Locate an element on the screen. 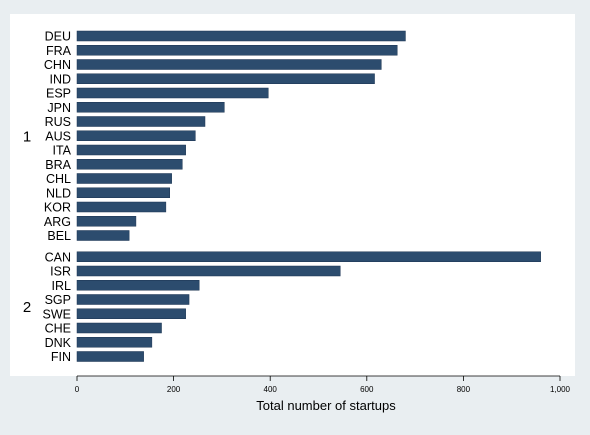 The image size is (590, 435). bar-chn is located at coordinates (229, 64).